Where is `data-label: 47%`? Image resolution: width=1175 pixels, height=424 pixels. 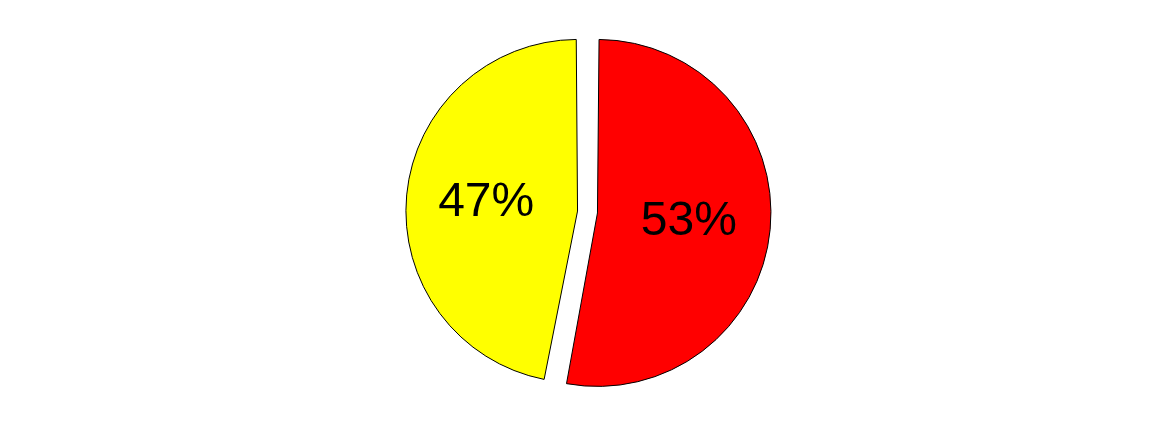 data-label: 47% is located at coordinates (486, 199).